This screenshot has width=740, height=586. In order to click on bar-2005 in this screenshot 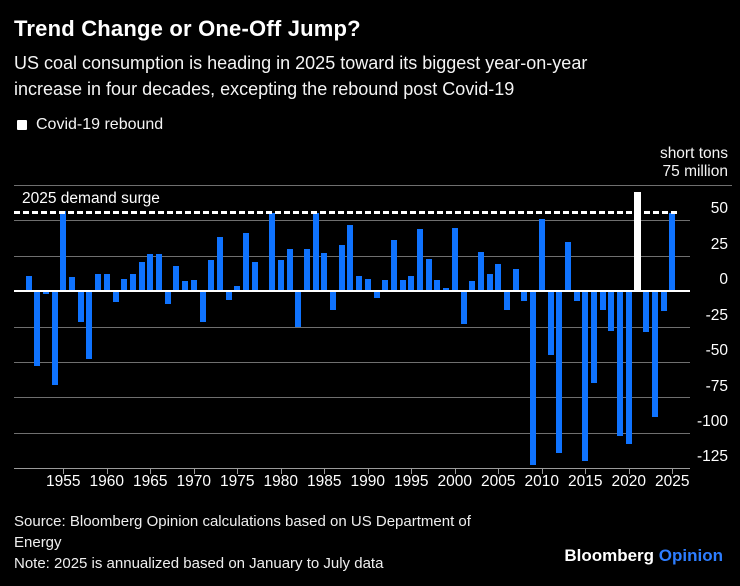, I will do `click(498, 278)`.